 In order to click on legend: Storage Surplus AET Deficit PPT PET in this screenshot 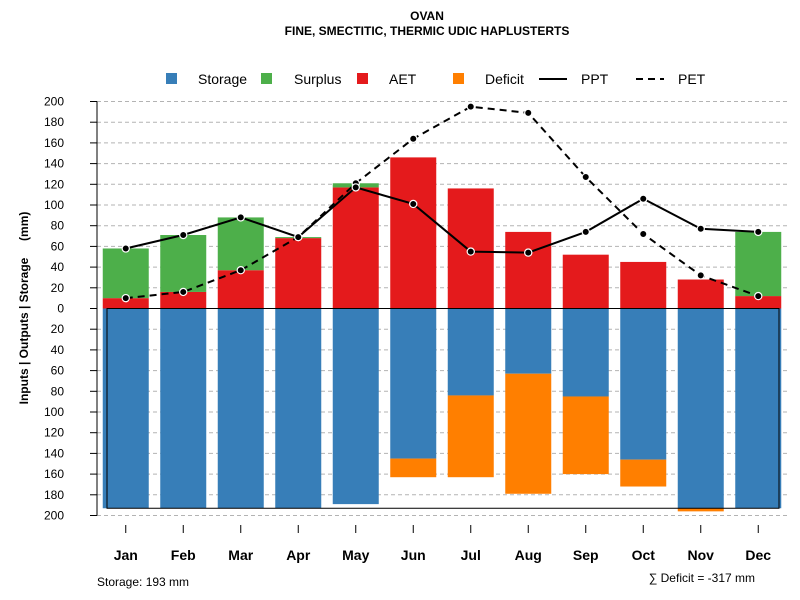, I will do `click(436, 79)`.